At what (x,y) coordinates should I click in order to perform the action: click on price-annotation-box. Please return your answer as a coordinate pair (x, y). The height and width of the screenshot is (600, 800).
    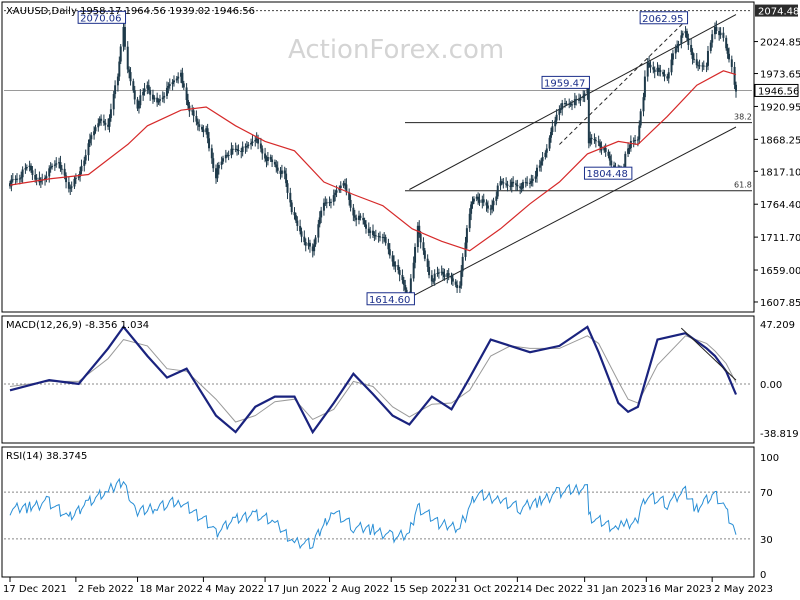
    Looking at the image, I should click on (390, 299).